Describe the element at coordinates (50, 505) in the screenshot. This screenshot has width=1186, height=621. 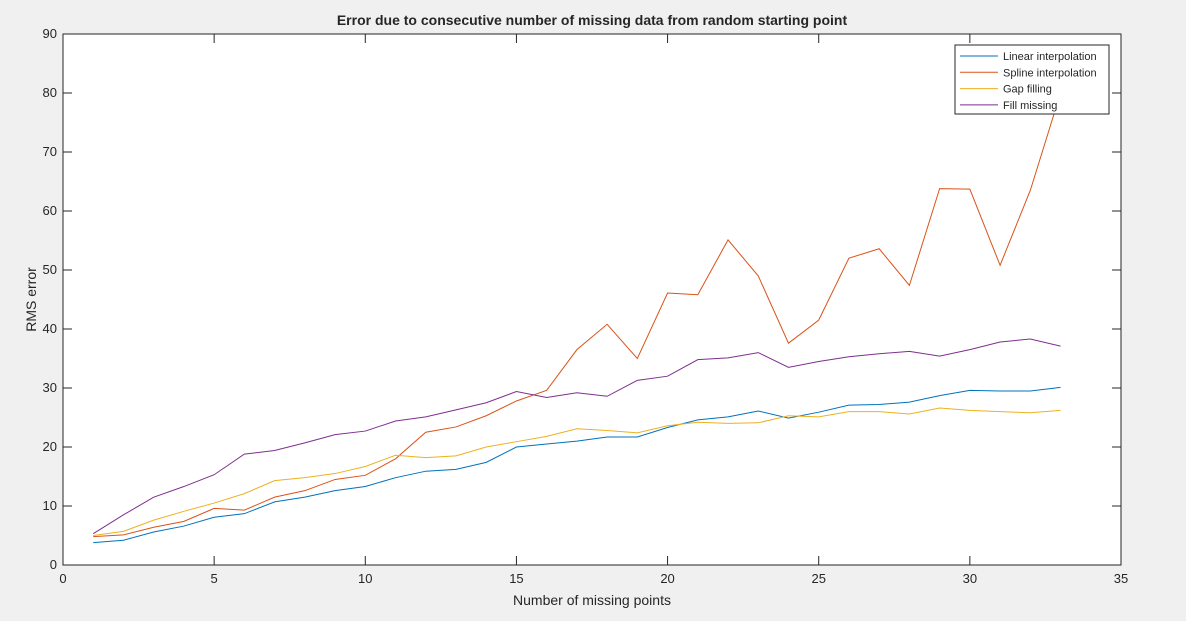
I see `y-tick-label: 10` at that location.